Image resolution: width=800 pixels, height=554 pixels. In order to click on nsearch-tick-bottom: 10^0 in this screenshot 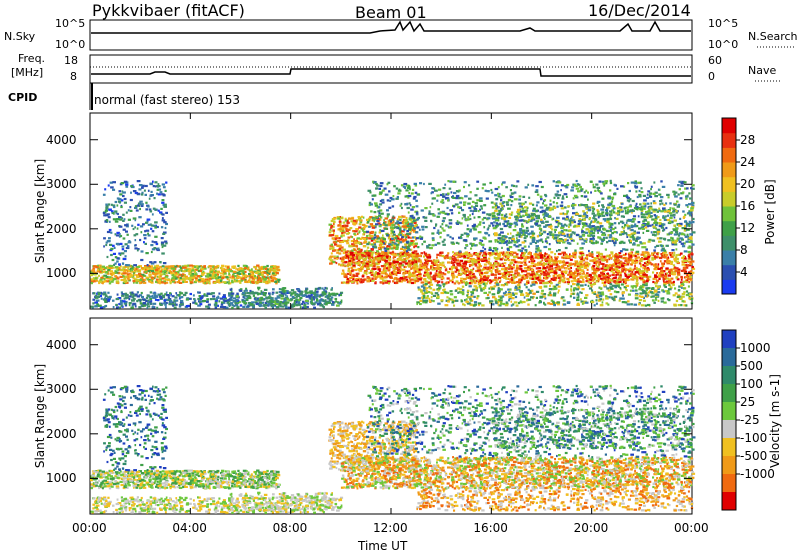, I will do `click(723, 44)`.